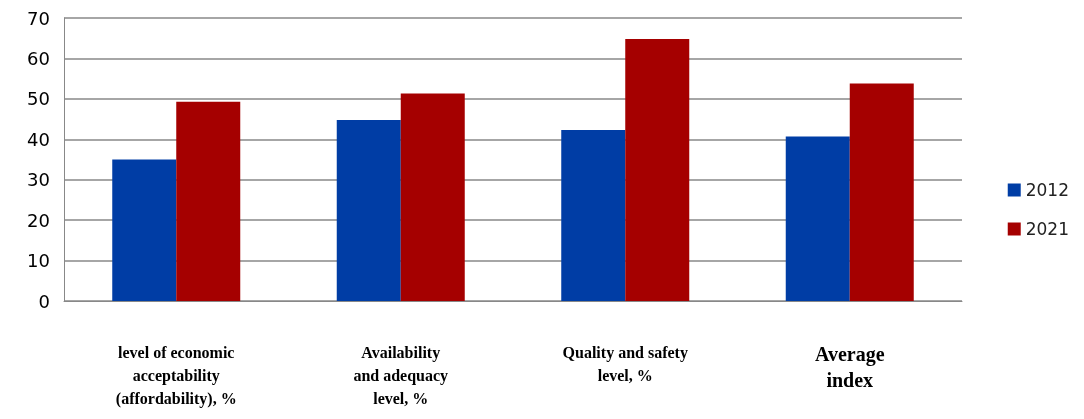 The height and width of the screenshot is (419, 1084). I want to click on y-tick-label: 20, so click(38, 220).